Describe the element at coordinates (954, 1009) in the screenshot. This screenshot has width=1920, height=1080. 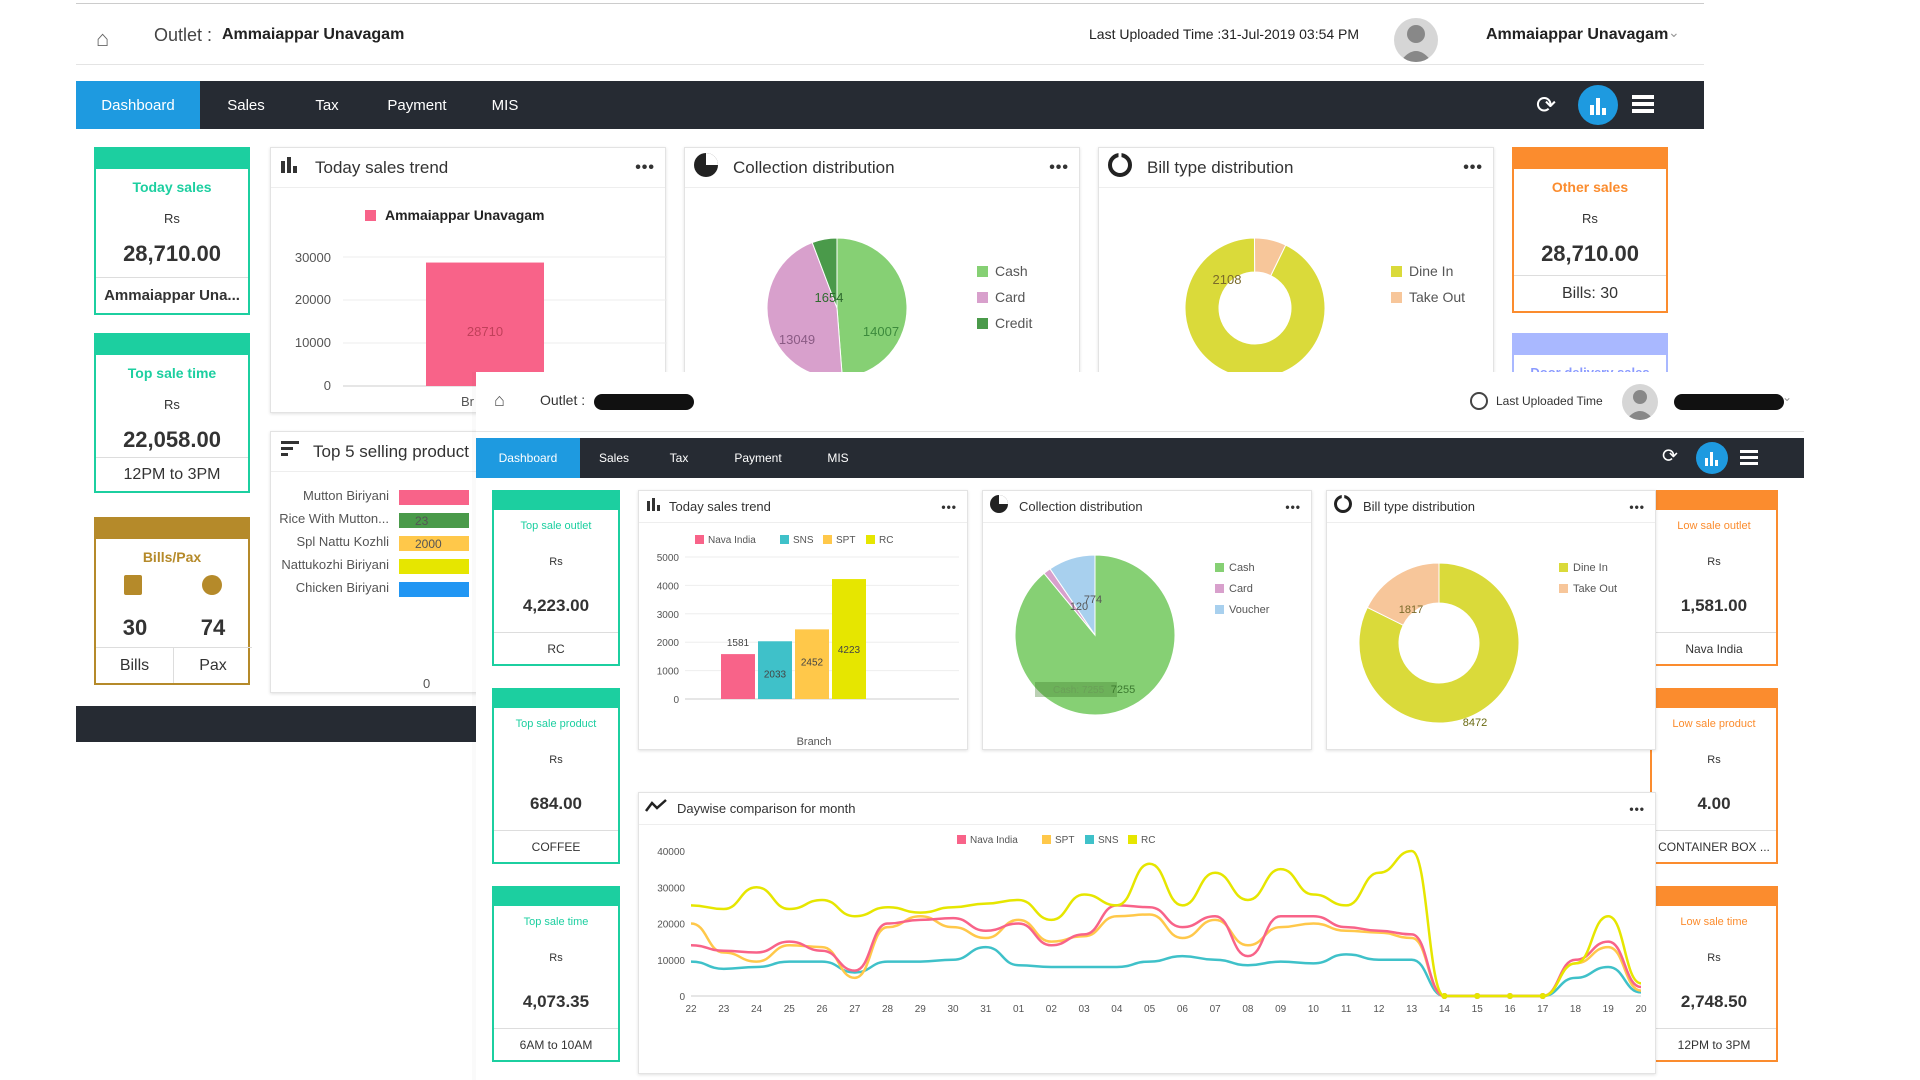
I see `x-tick: 30` at that location.